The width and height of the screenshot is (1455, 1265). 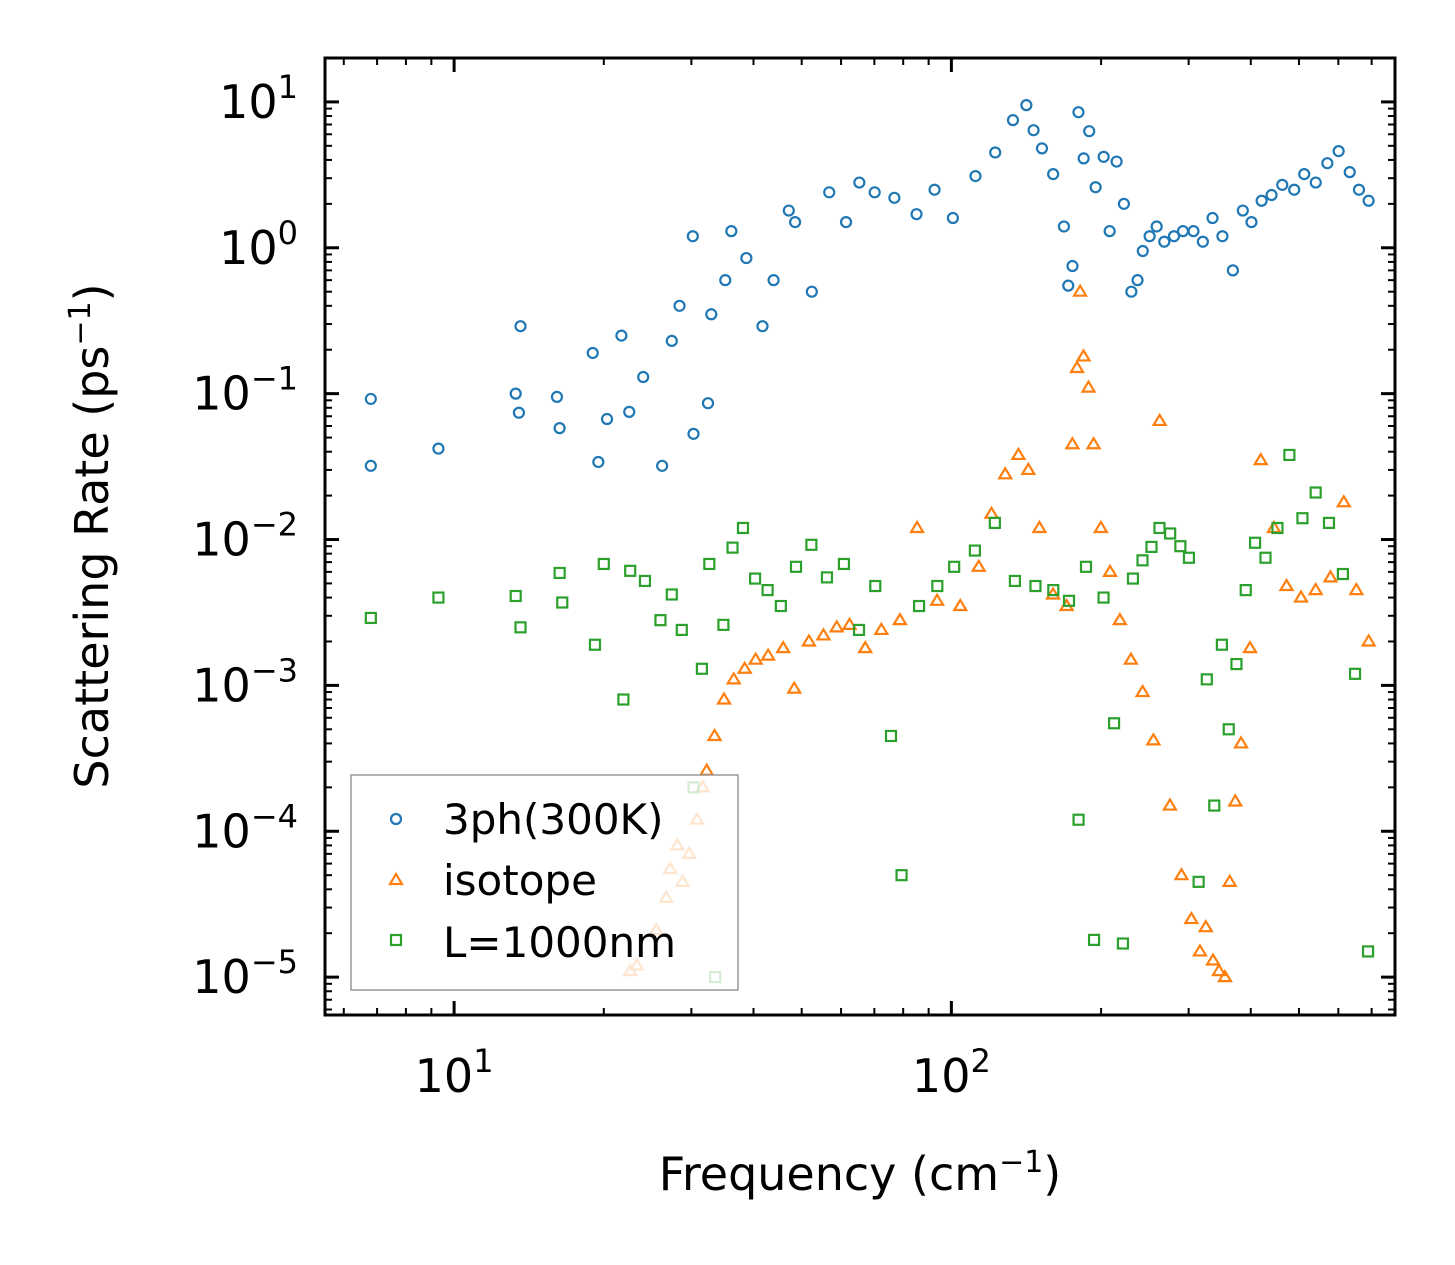 What do you see at coordinates (245, 681) in the screenshot?
I see `y-tick-label: 10⁻³` at bounding box center [245, 681].